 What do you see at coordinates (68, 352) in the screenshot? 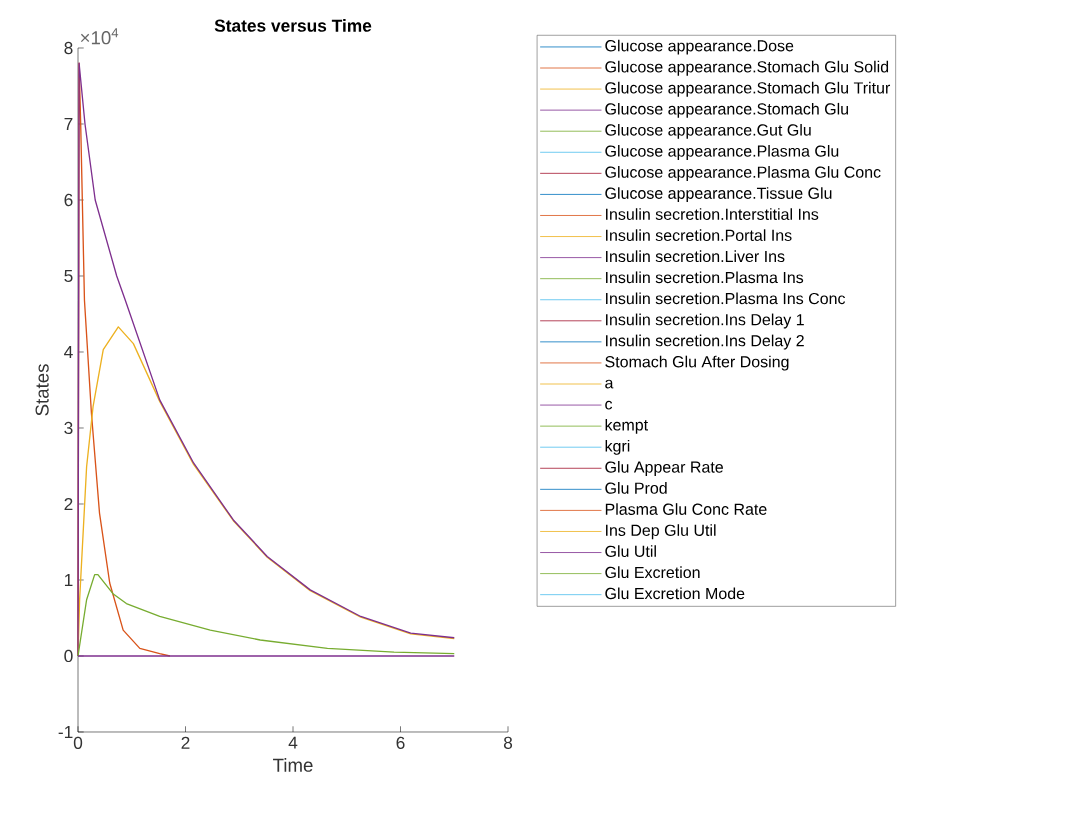
I see `y-tick-label: 4` at bounding box center [68, 352].